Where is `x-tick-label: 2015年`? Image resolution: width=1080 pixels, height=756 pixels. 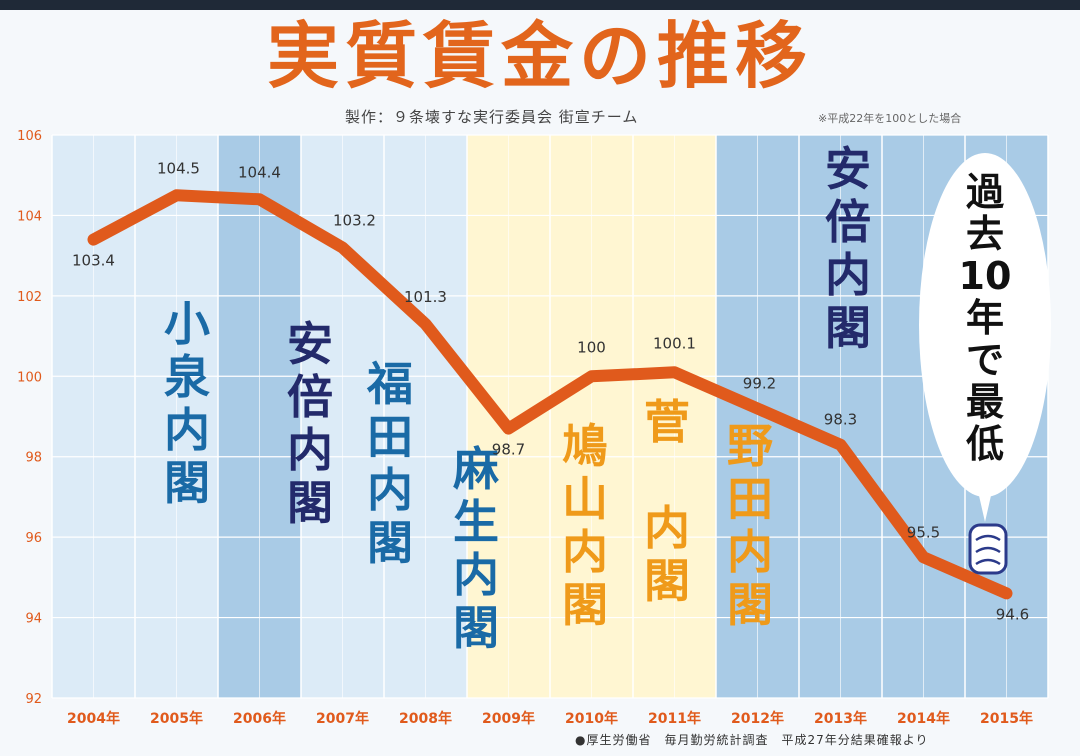
x-tick-label: 2015年 is located at coordinates (1006, 718).